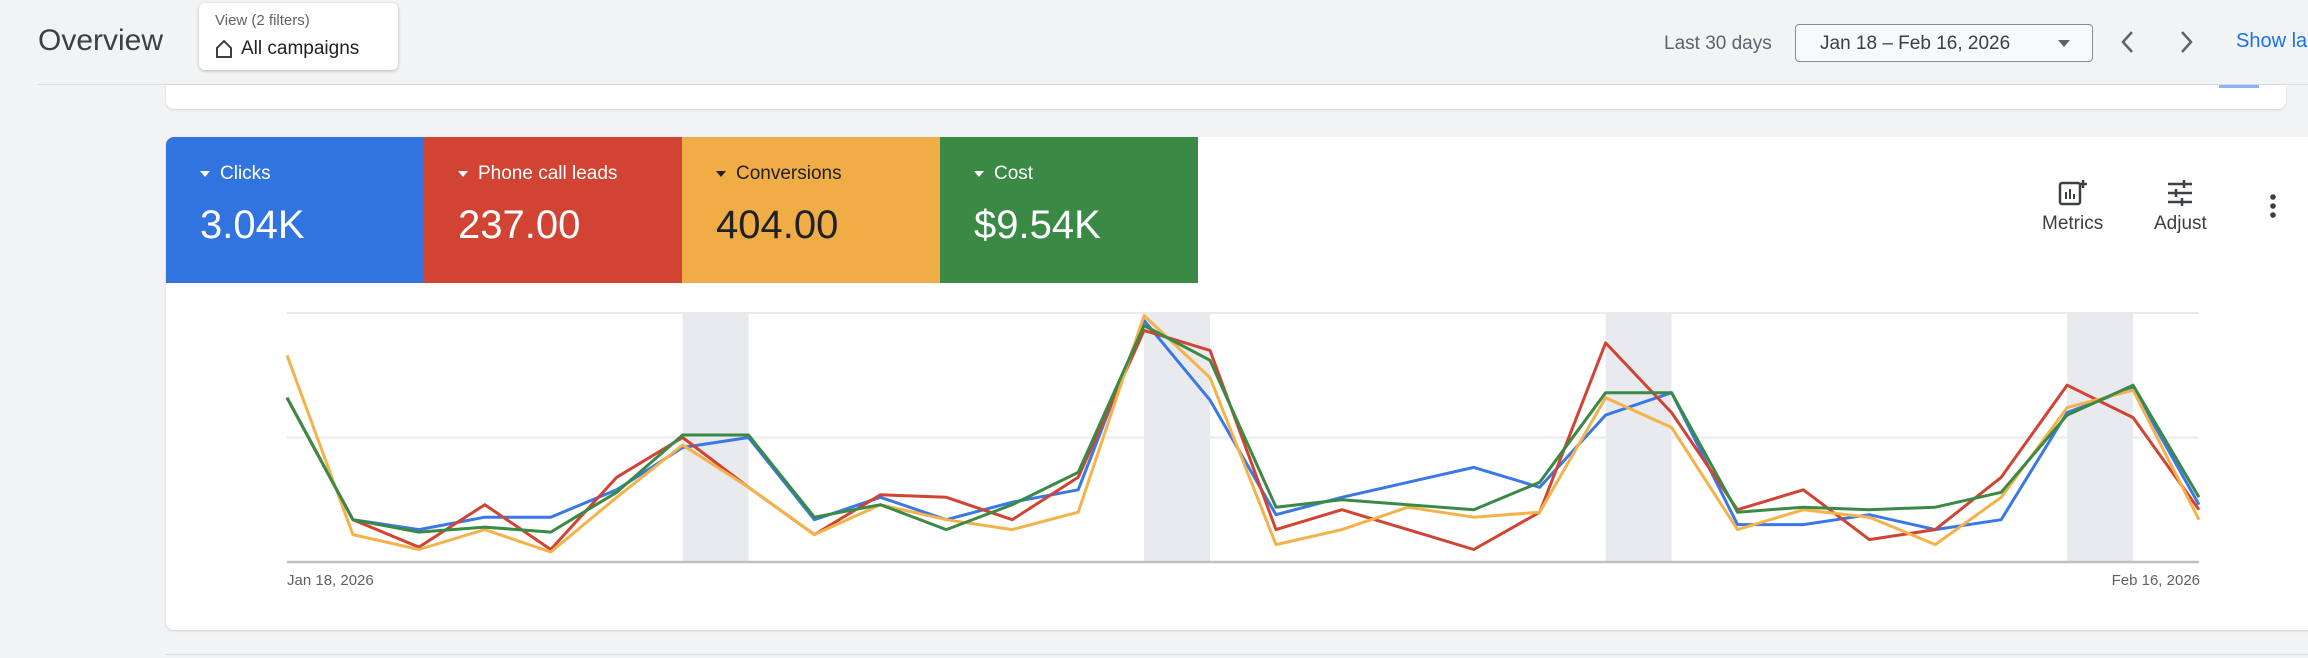 This screenshot has width=2308, height=658. What do you see at coordinates (2064, 43) in the screenshot?
I see `chevron-down-icon` at bounding box center [2064, 43].